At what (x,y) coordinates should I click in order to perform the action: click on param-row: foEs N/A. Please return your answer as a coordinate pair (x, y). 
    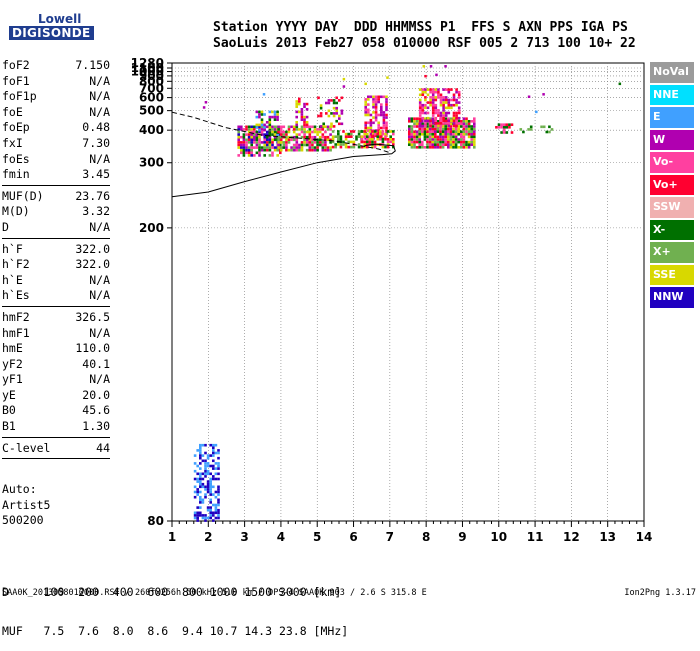
    Looking at the image, I should click on (56, 160).